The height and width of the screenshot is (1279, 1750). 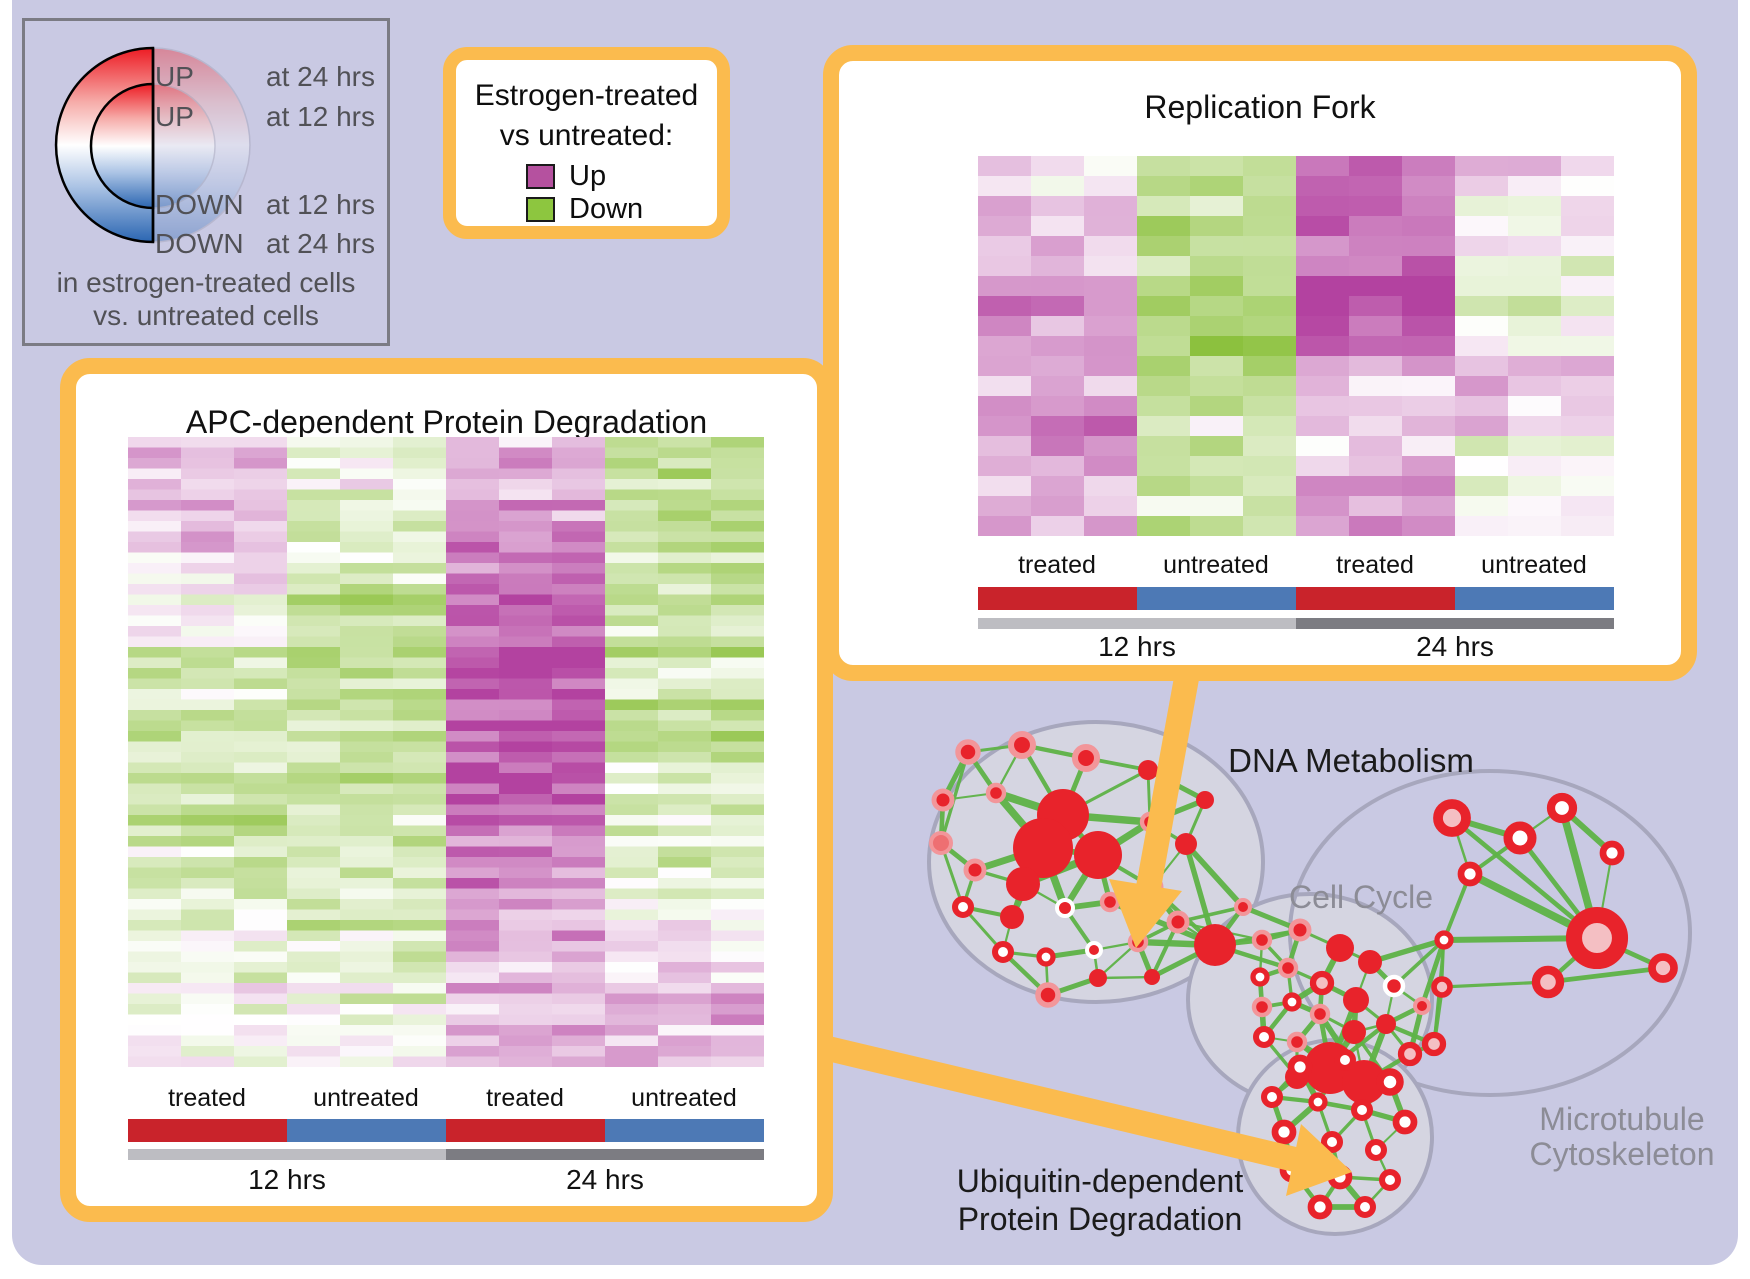 What do you see at coordinates (1296, 346) in the screenshot?
I see `replication-fork-heatmap` at bounding box center [1296, 346].